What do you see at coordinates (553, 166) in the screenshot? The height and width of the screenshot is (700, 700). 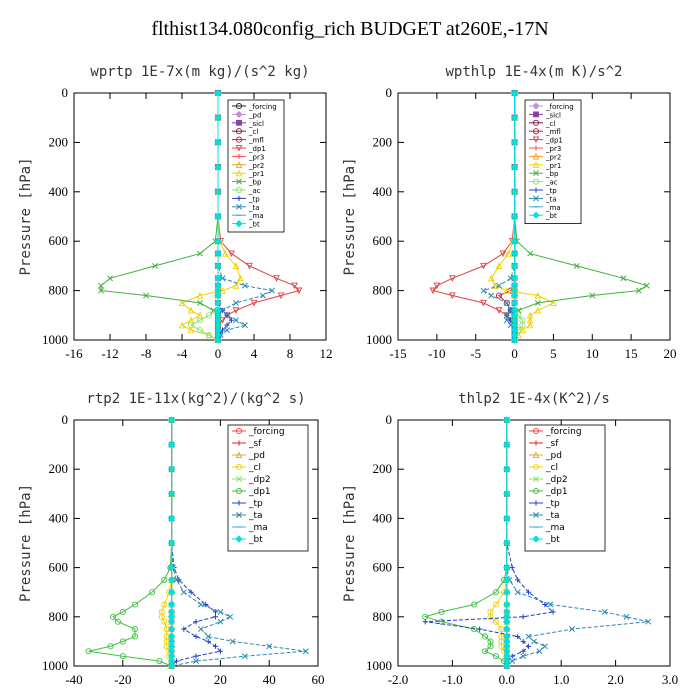 I see `legend-label: _pr1` at bounding box center [553, 166].